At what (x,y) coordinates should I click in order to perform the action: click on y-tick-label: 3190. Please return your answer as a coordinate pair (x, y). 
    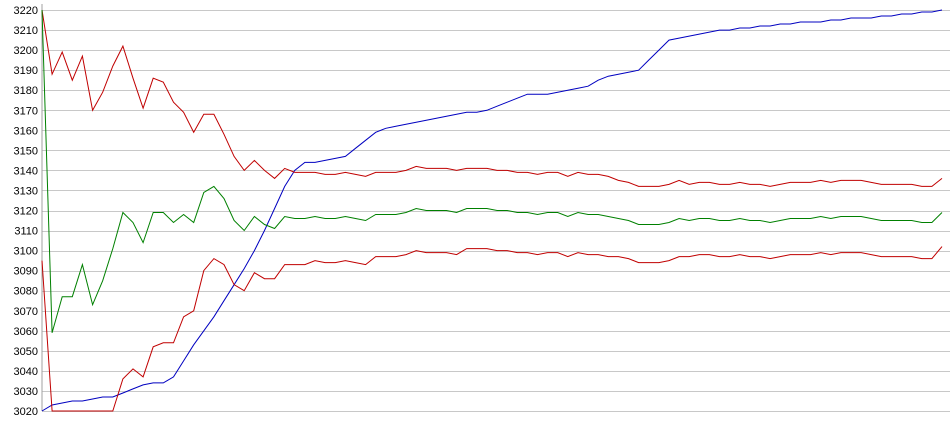
    Looking at the image, I should click on (26, 71).